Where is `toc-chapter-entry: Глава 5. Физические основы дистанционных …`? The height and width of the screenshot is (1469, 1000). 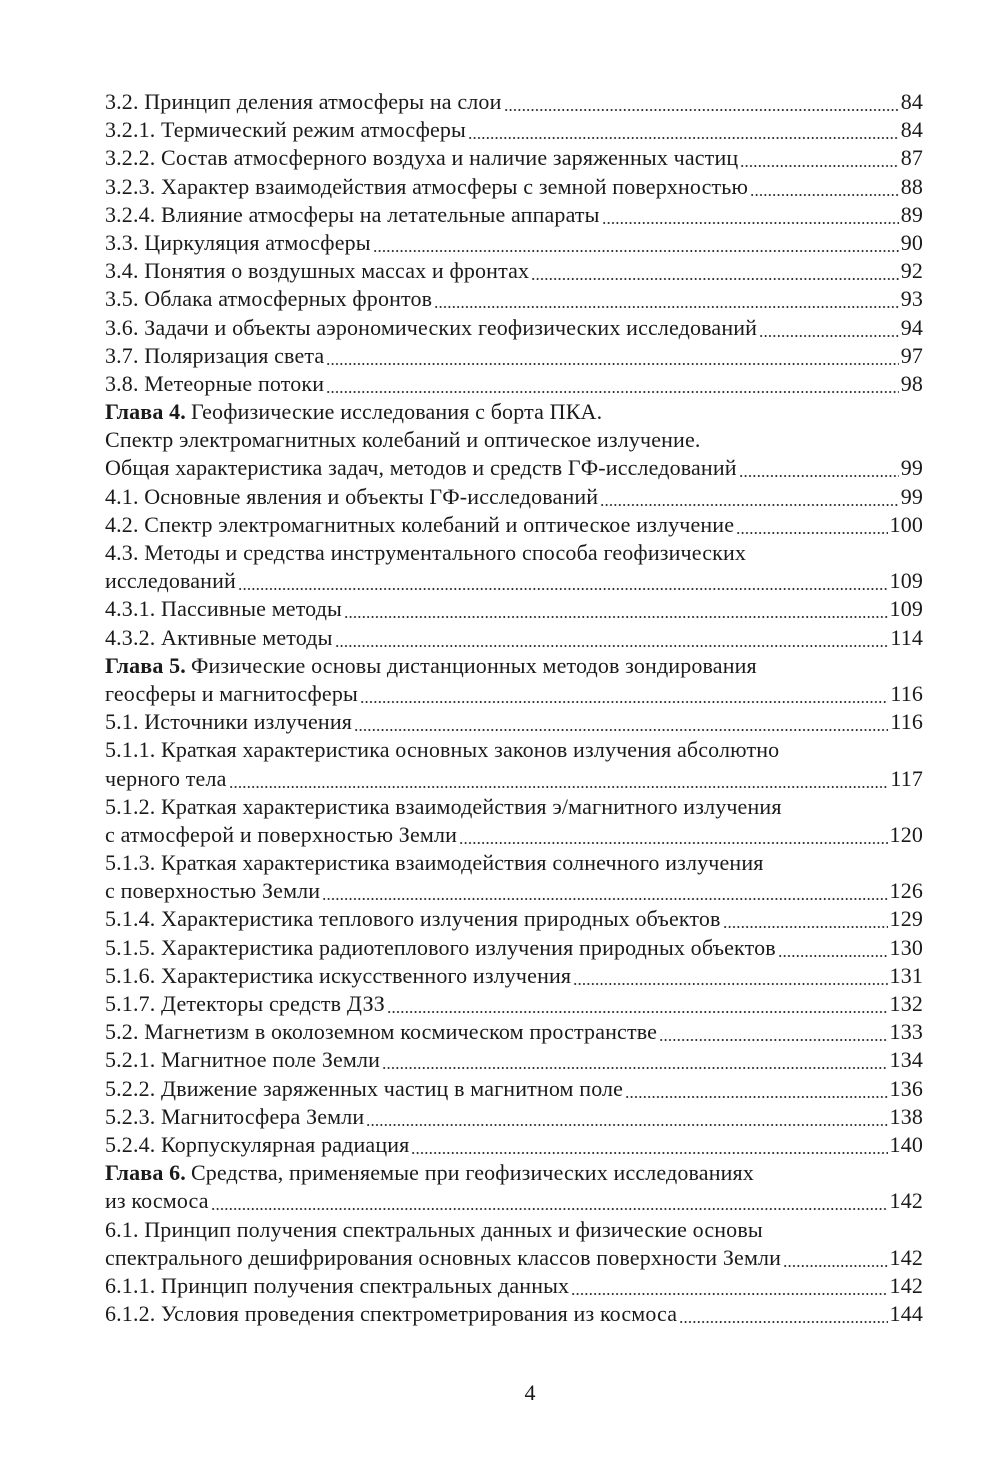 toc-chapter-entry: Глава 5. Физические основы дистанционных … is located at coordinates (514, 680).